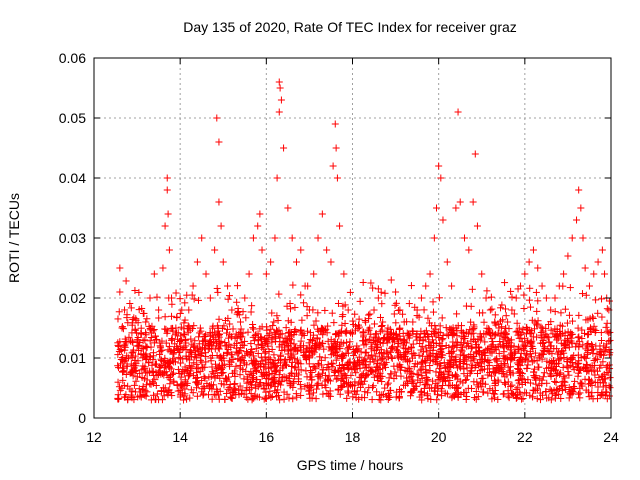 The image size is (640, 480). What do you see at coordinates (439, 437) in the screenshot?
I see `x-tick-label: 20` at bounding box center [439, 437].